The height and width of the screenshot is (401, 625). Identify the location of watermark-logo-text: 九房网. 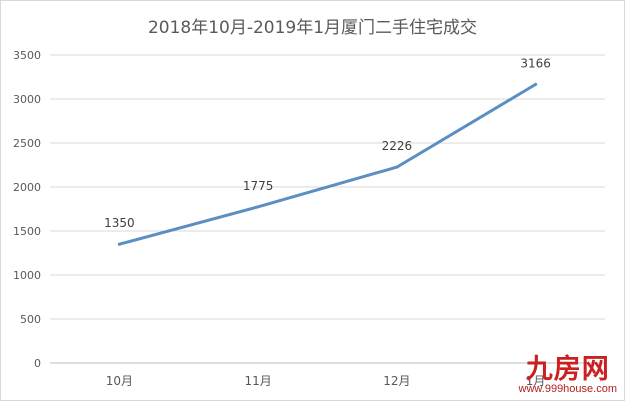
(567, 369).